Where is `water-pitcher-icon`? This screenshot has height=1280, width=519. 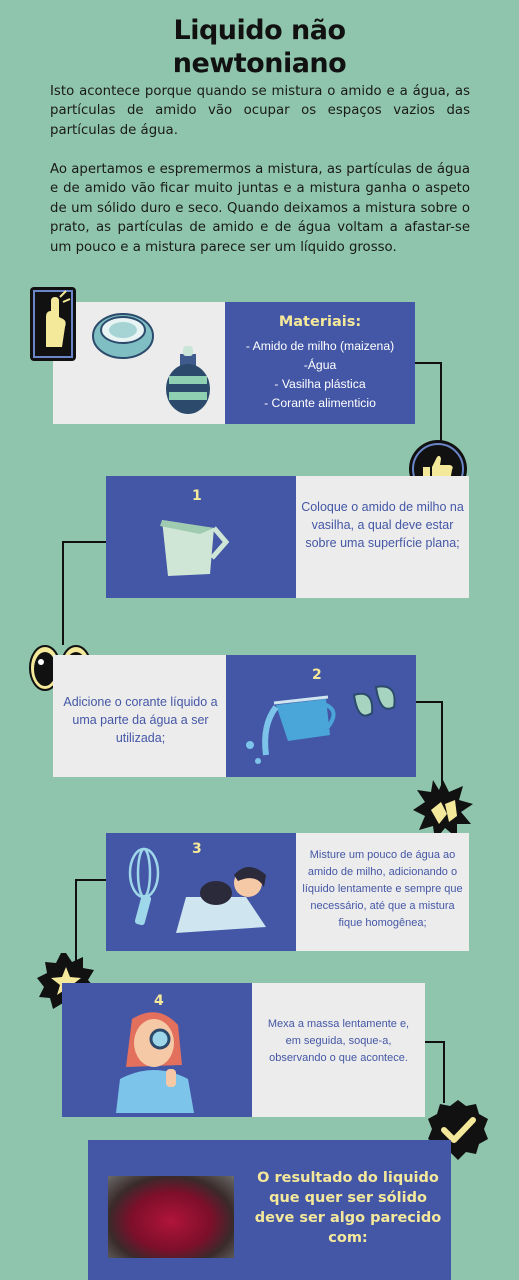
water-pitcher-icon is located at coordinates (321, 724).